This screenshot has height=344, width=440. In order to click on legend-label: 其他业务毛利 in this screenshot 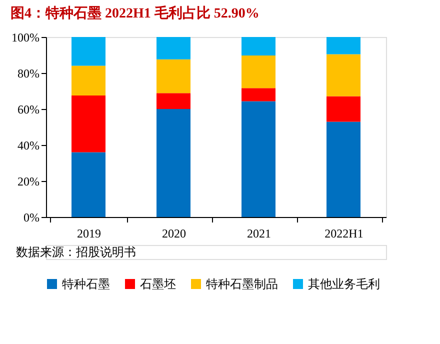, I will do `click(344, 284)`.